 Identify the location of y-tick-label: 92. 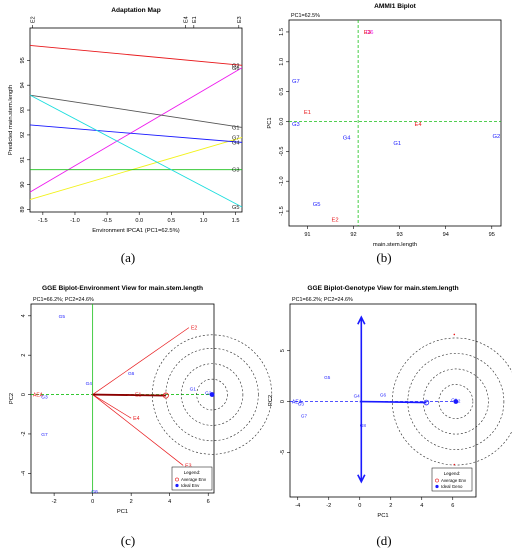
(23, 135).